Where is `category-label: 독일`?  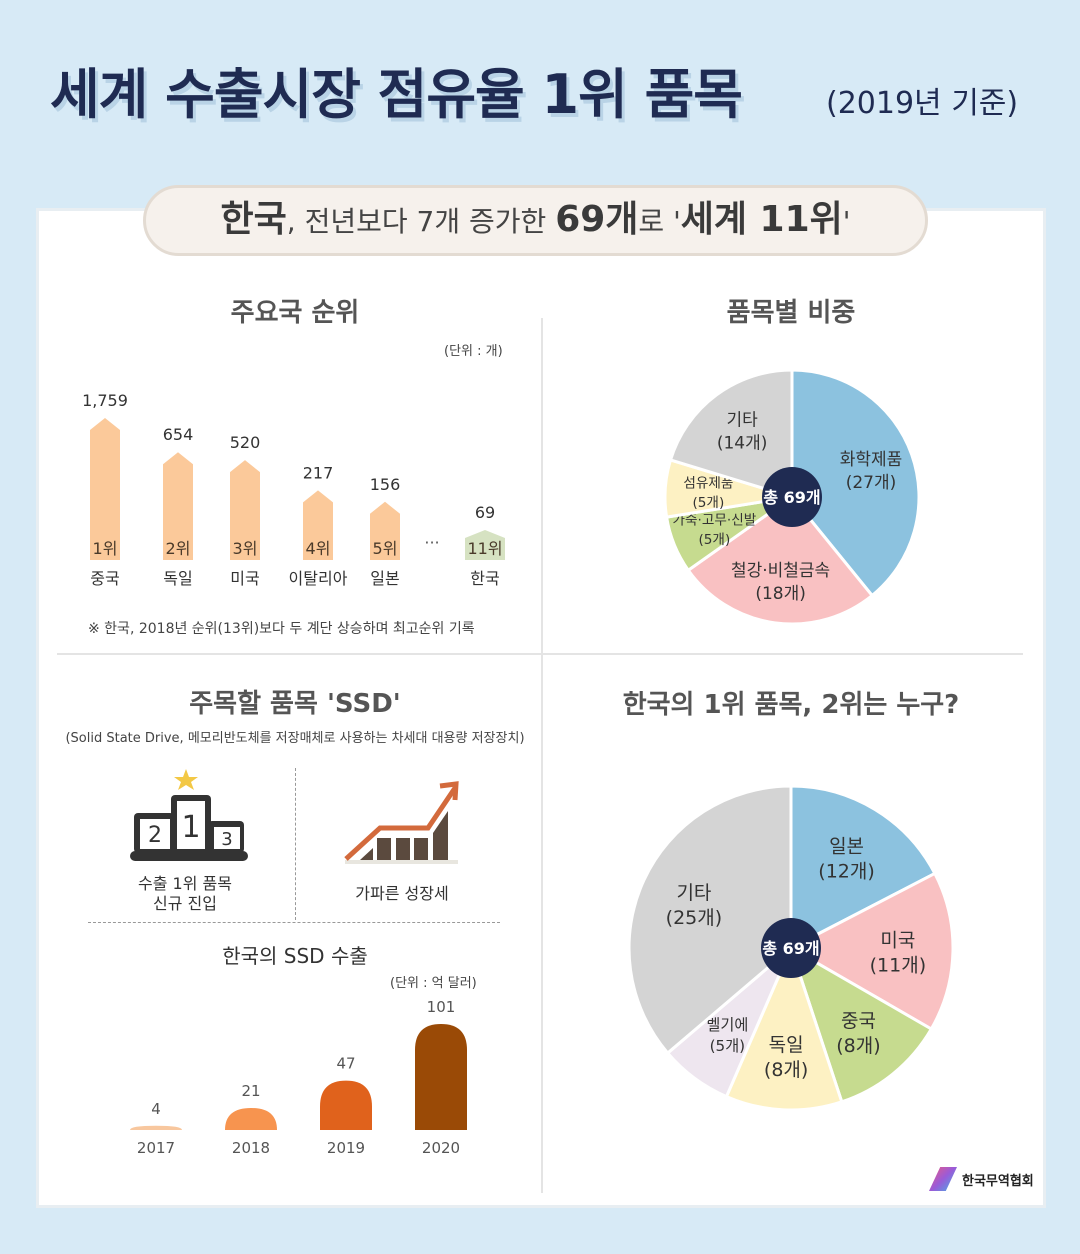 category-label: 독일 is located at coordinates (177, 578).